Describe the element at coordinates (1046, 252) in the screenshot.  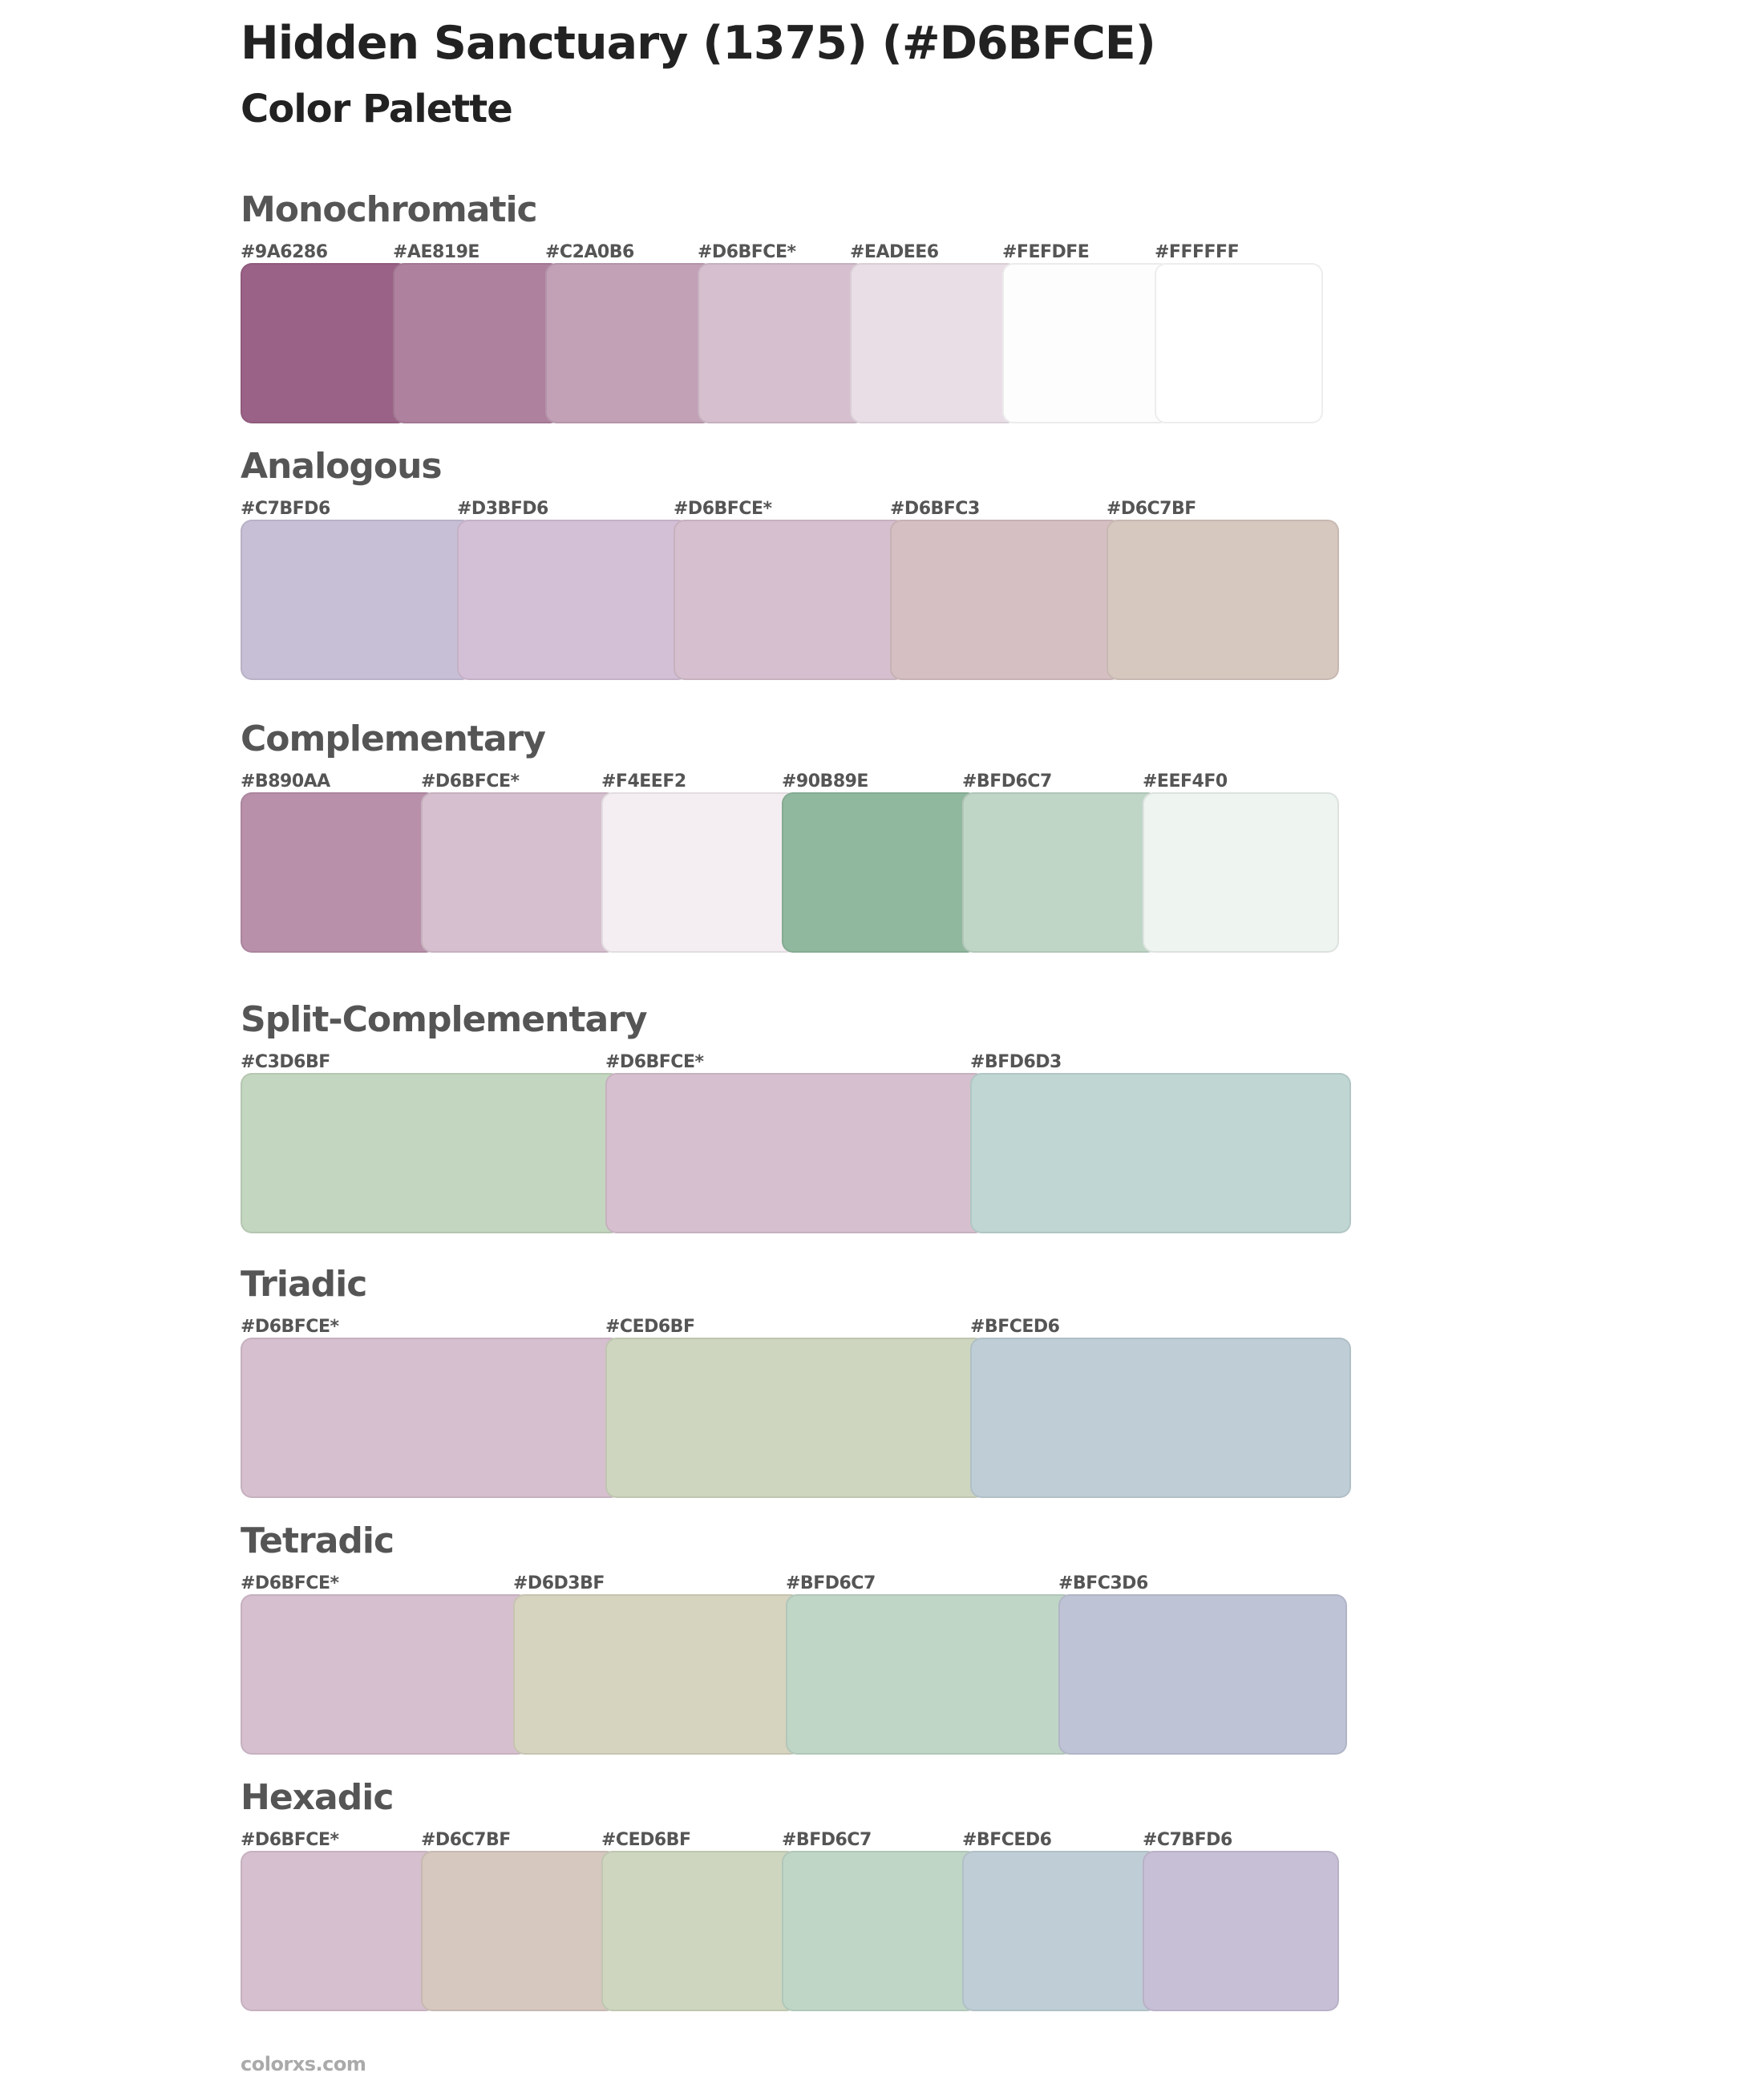
I see `swatch-hex-label: #FEFDFE` at that location.